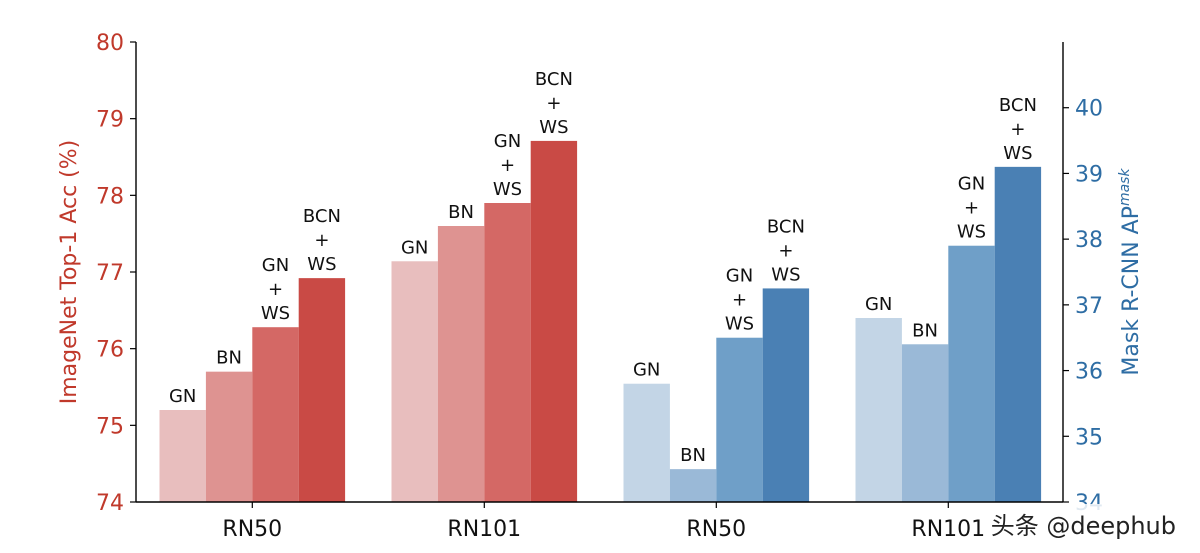 The image size is (1200, 553). What do you see at coordinates (110, 350) in the screenshot?
I see `left-tick-label: 76` at bounding box center [110, 350].